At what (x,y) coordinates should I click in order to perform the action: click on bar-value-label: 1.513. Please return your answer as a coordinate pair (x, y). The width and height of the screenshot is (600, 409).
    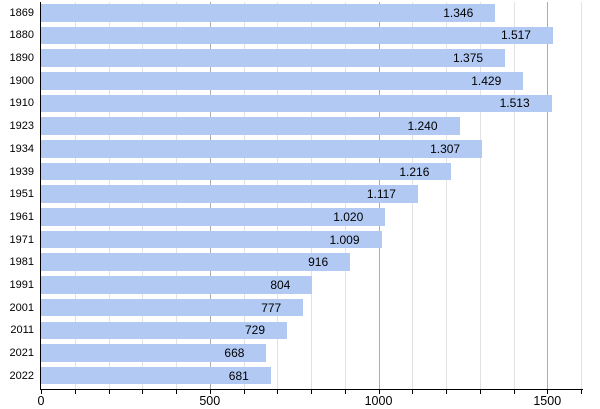
    Looking at the image, I should click on (514, 103).